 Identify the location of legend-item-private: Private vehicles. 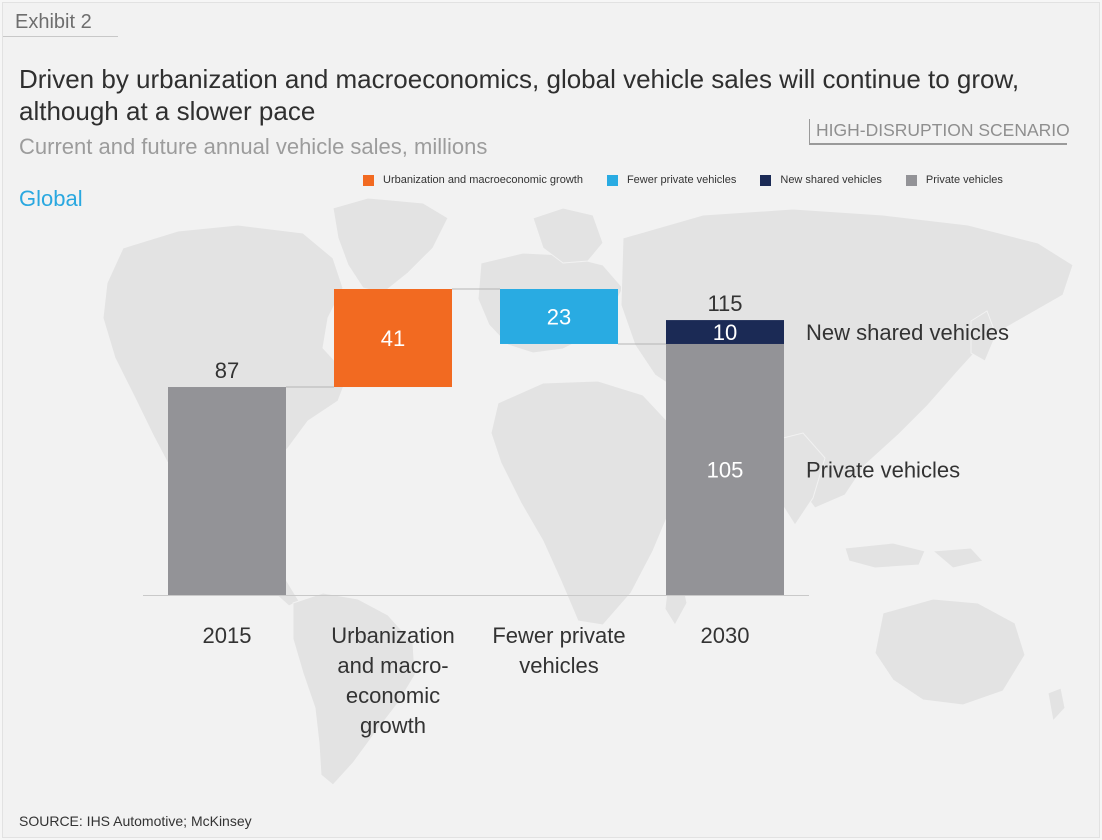
(954, 180).